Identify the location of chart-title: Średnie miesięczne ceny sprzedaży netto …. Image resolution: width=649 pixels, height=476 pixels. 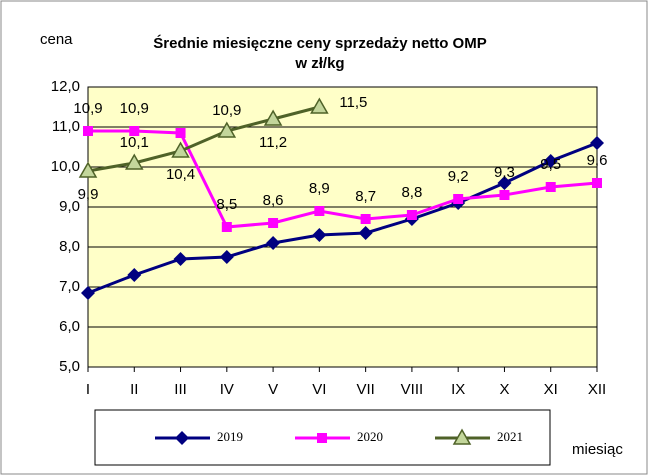
(319, 43).